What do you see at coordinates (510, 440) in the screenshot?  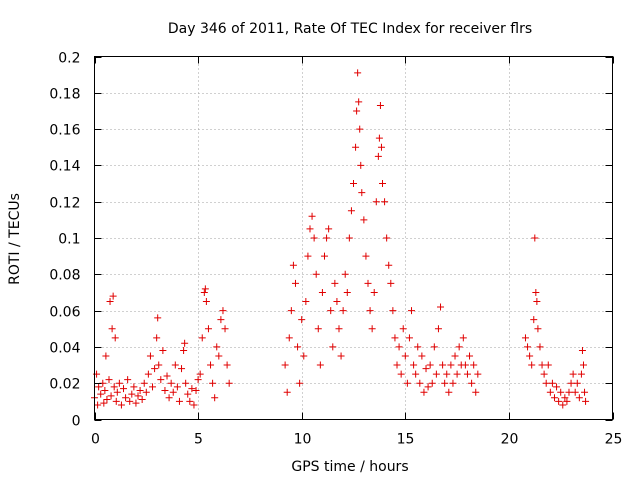 I see `x-tick-label: 20` at bounding box center [510, 440].